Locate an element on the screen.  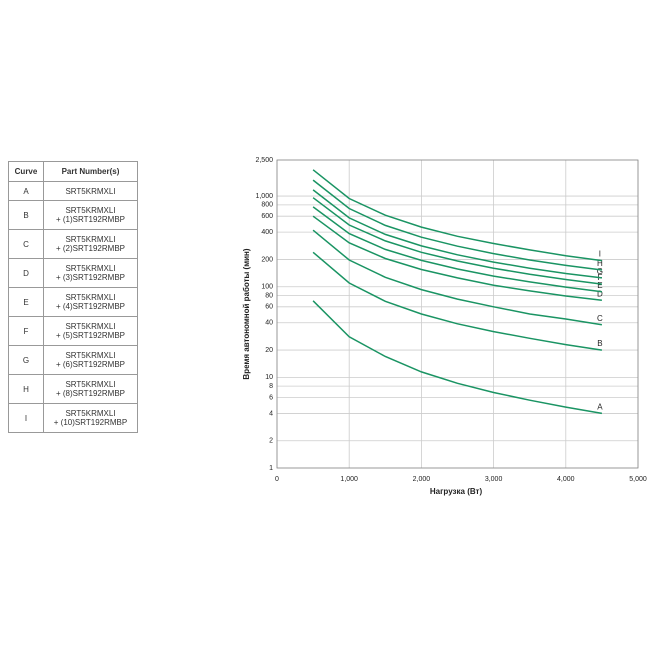
part-cell: SRT5KRMXLI + (1)SRT192RMBP is located at coordinates (90, 215).